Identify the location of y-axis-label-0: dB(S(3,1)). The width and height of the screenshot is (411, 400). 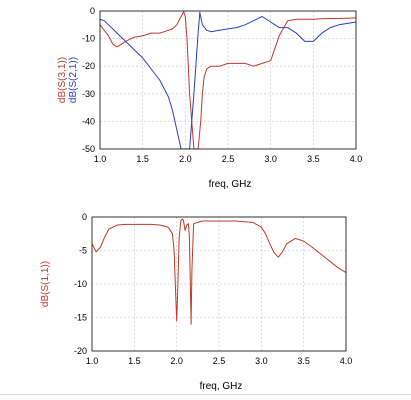
(62, 80).